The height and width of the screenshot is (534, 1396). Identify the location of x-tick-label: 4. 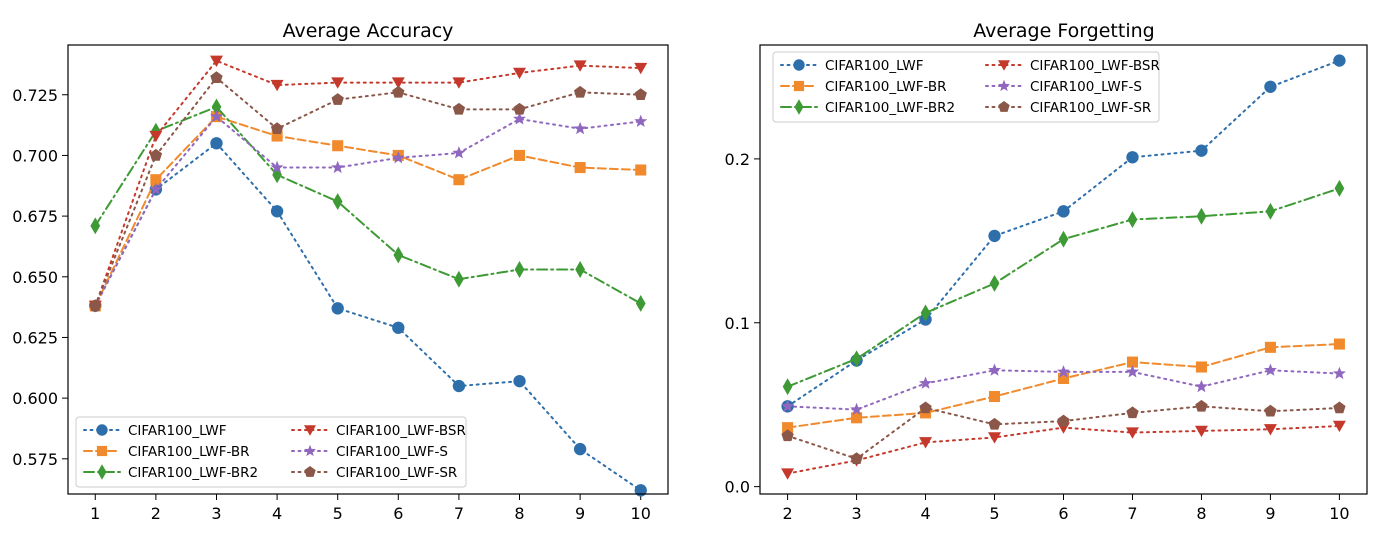
(277, 513).